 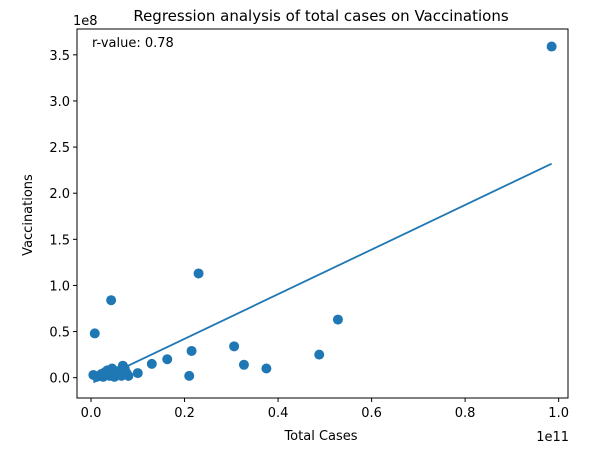 I want to click on y-tick-label: 1.5, so click(x=59, y=240).